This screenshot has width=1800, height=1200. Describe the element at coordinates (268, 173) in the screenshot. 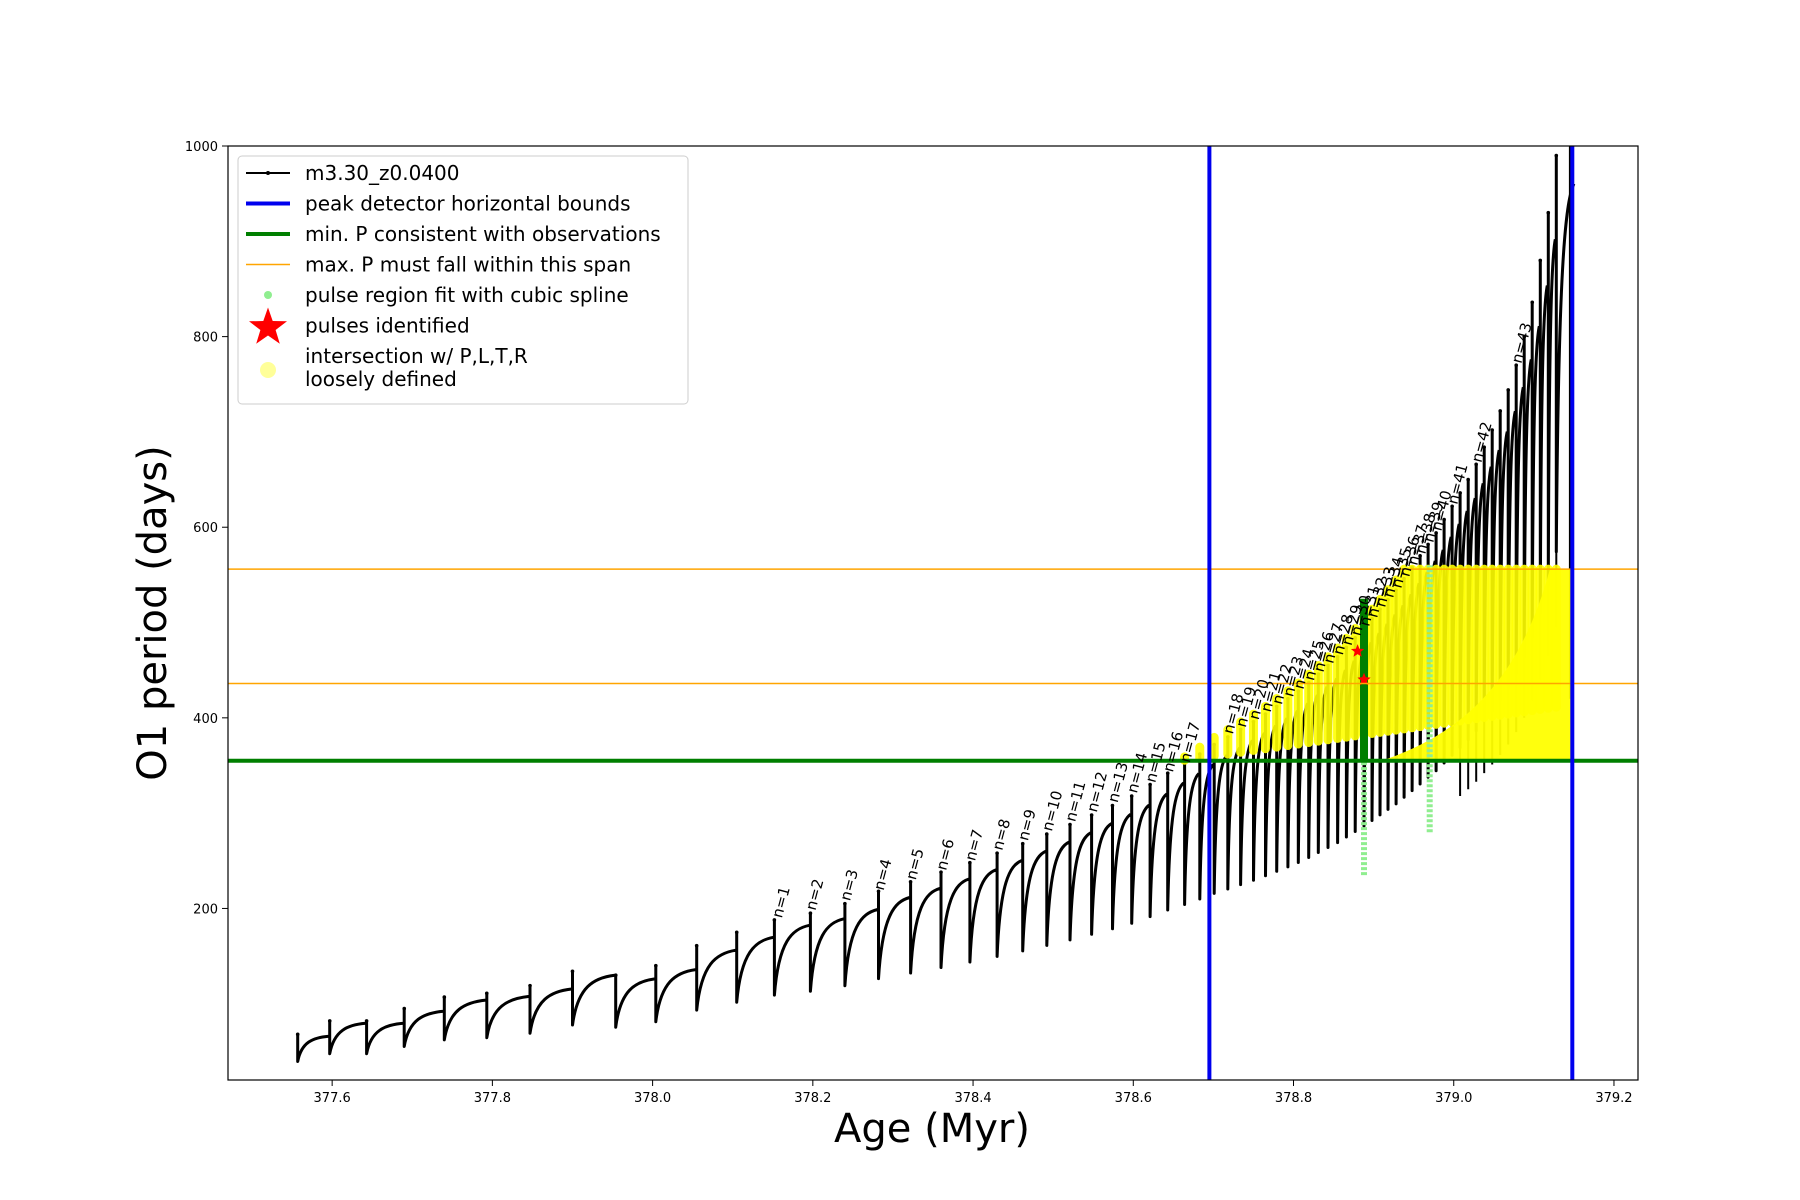

I see `legend-1-dot` at that location.